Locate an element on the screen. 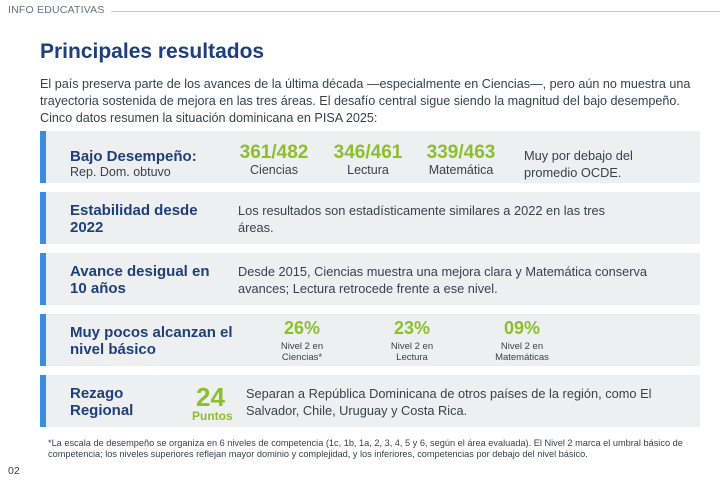 This screenshot has height=480, width=728. rezago-unit: Puntos is located at coordinates (212, 416).